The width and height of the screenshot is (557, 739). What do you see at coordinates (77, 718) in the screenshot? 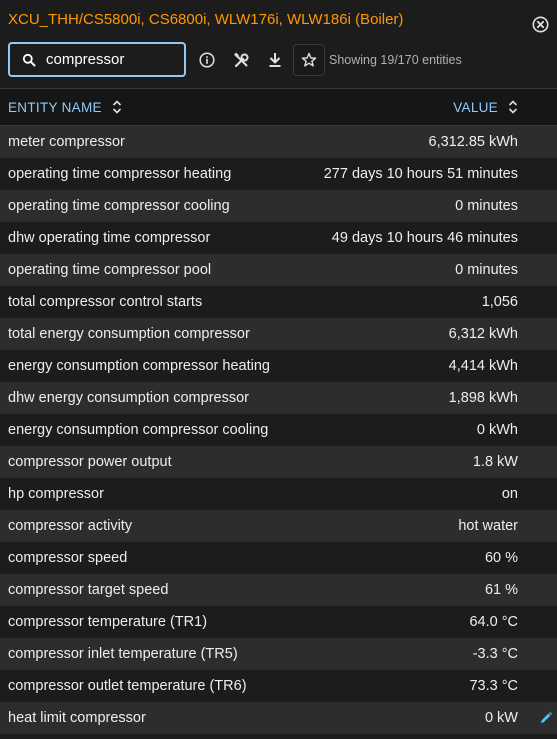
I see `entity-name: heat limit compressor` at bounding box center [77, 718].